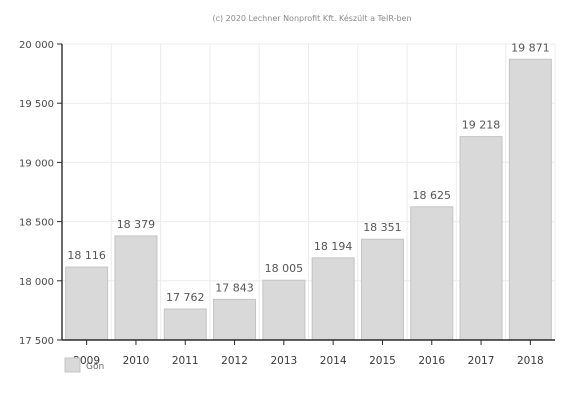 Image resolution: width=582 pixels, height=401 pixels. What do you see at coordinates (36, 223) in the screenshot?
I see `y-tick-label: 18 500` at bounding box center [36, 223].